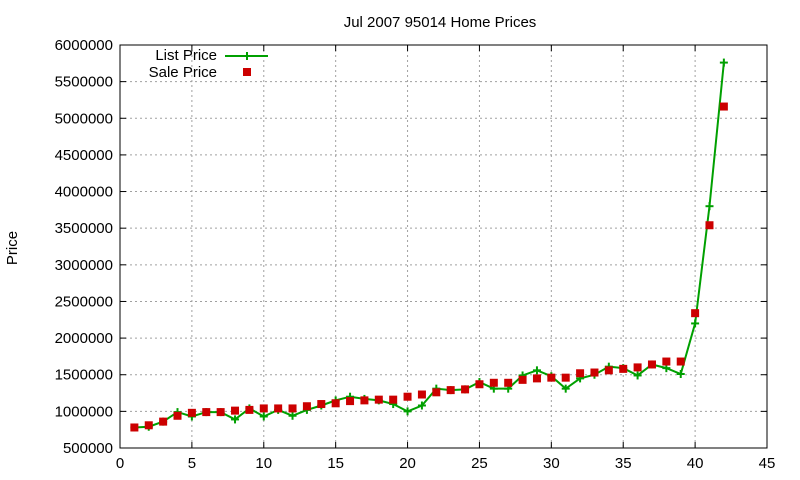 This screenshot has width=800, height=480. Describe the element at coordinates (84, 228) in the screenshot. I see `y-tick-label: 3500000` at that location.